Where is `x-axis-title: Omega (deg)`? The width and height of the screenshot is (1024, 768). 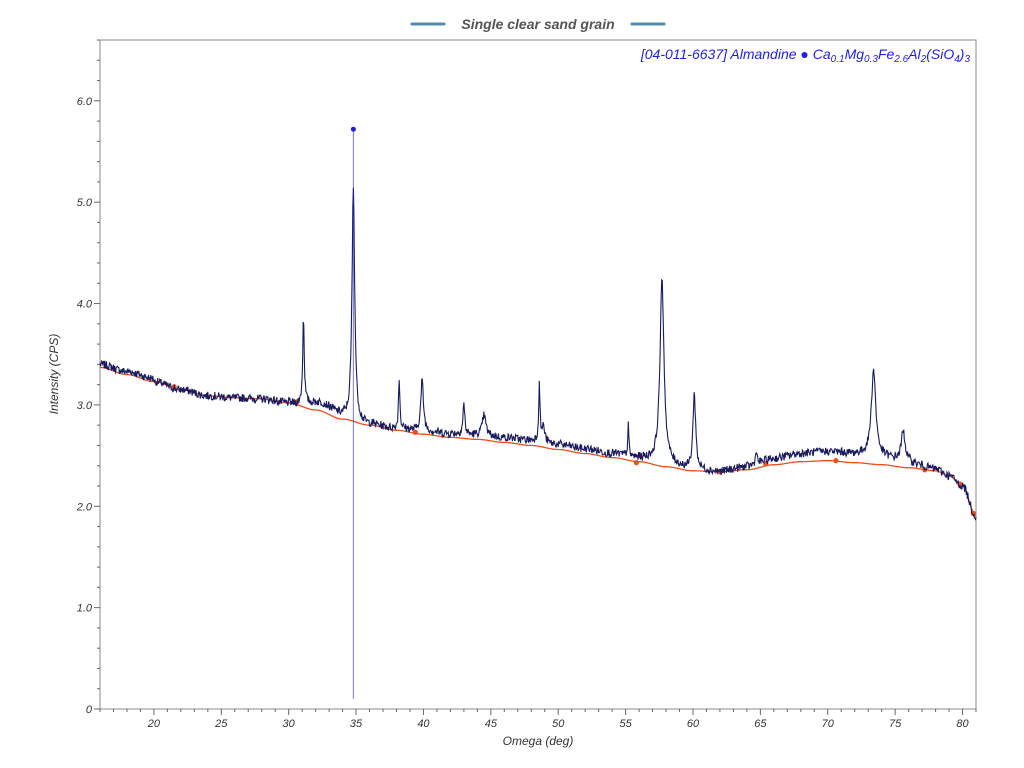 x-axis-title: Omega (deg) is located at coordinates (538, 741).